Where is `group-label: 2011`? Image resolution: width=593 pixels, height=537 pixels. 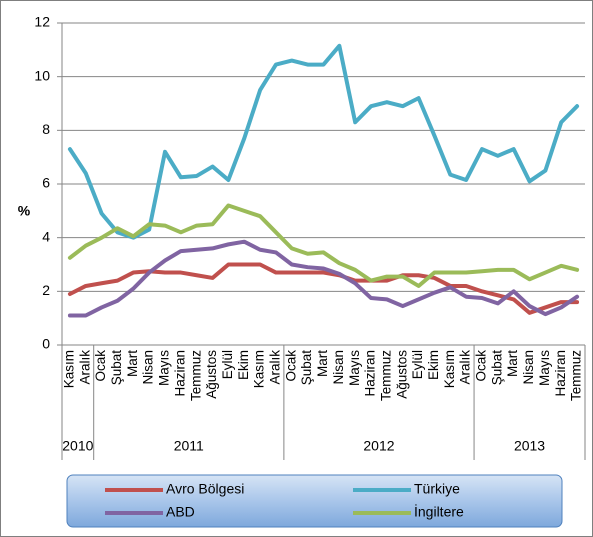
group-label: 2011 is located at coordinates (189, 446).